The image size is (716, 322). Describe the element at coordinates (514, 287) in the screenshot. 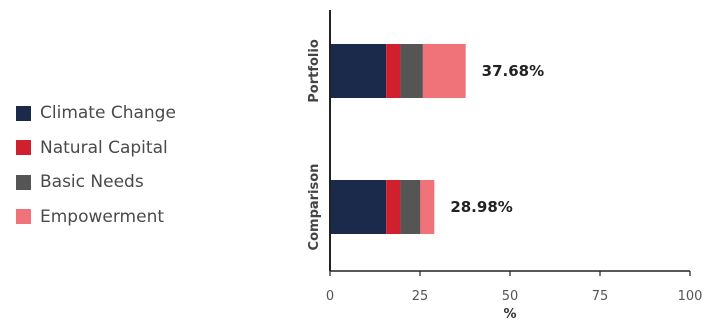

I see `x-ticks: 0 25 50 75 100` at that location.